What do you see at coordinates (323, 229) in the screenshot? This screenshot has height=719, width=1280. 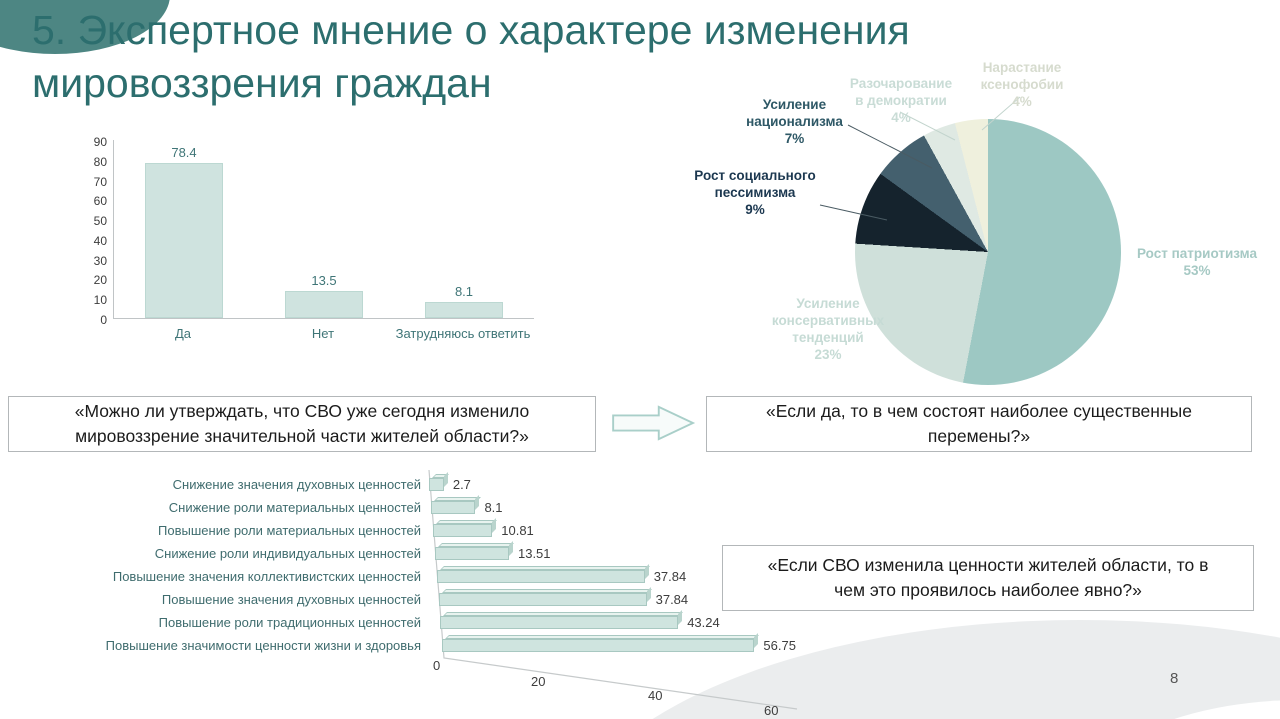 I see `vbar-plot: 78.4 13.5 8.1` at bounding box center [323, 229].